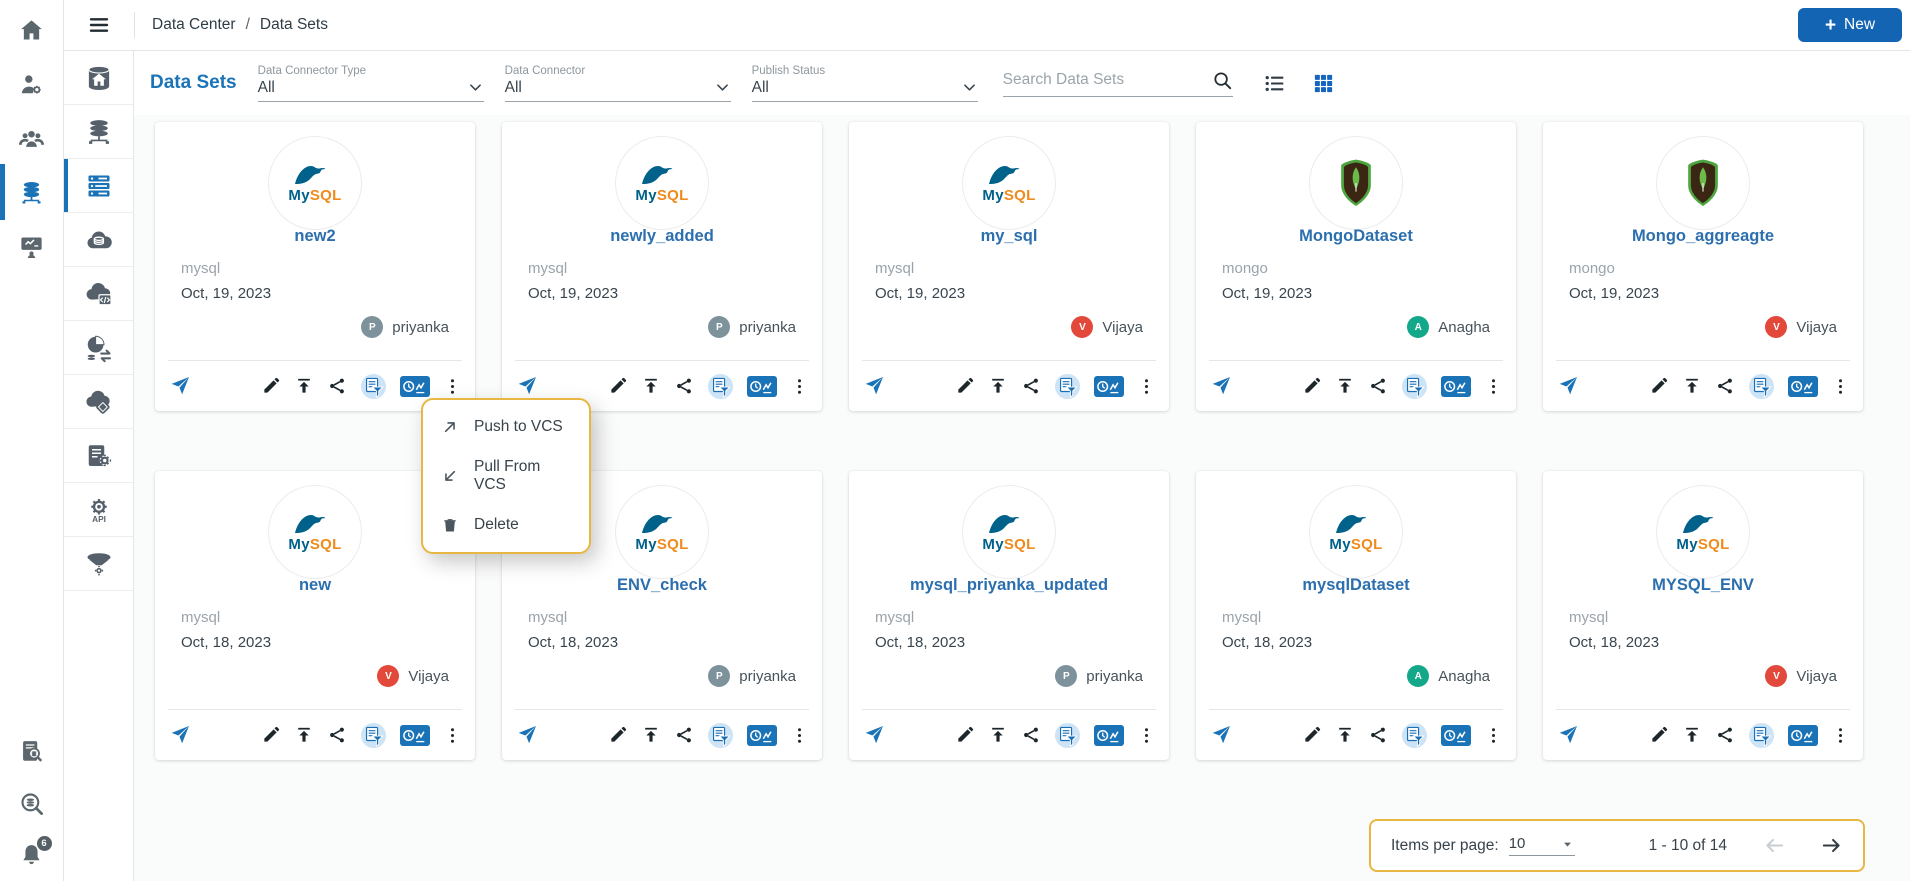 This screenshot has width=1910, height=881. Describe the element at coordinates (32, 138) in the screenshot. I see `sidebar-item-user-group` at that location.